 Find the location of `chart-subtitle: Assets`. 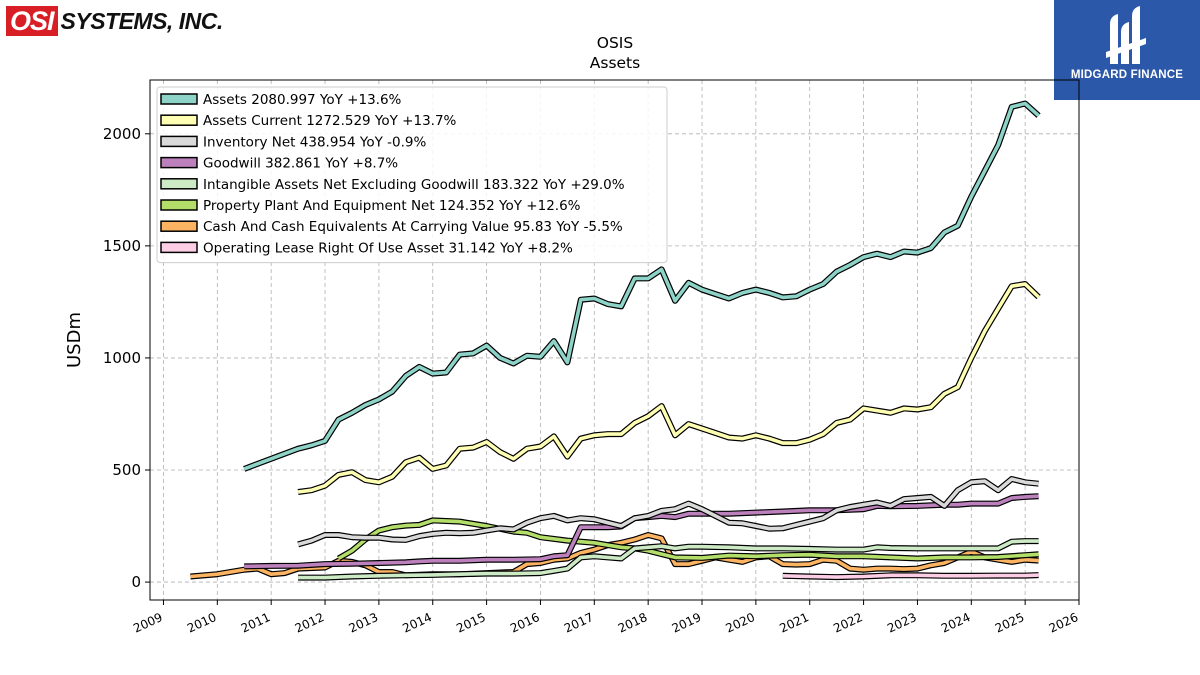

chart-subtitle: Assets is located at coordinates (615, 63).